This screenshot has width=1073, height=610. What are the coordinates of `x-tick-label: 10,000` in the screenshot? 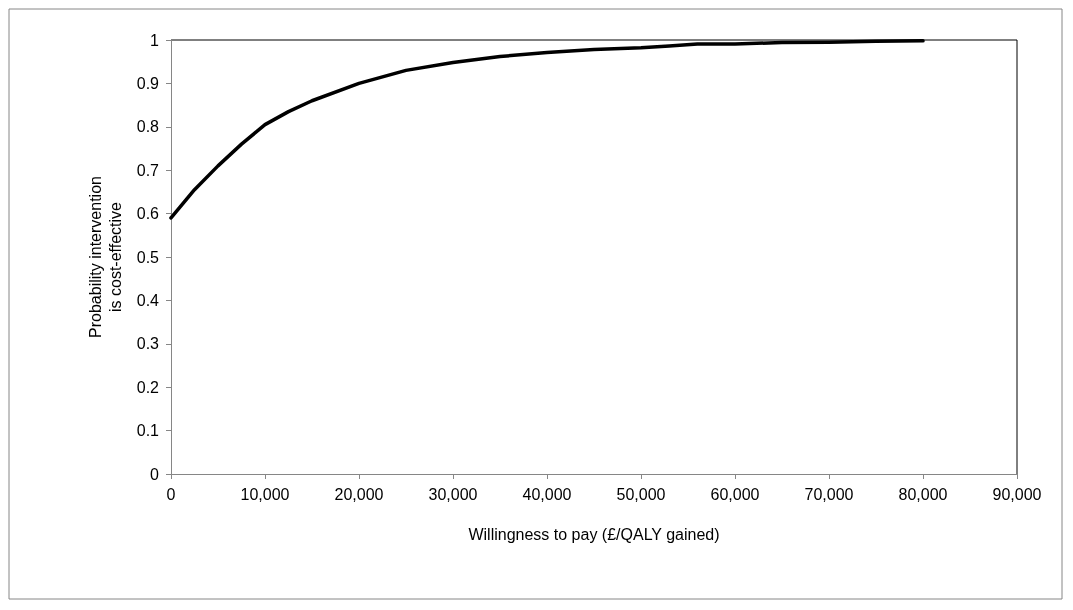 It's located at (265, 494).